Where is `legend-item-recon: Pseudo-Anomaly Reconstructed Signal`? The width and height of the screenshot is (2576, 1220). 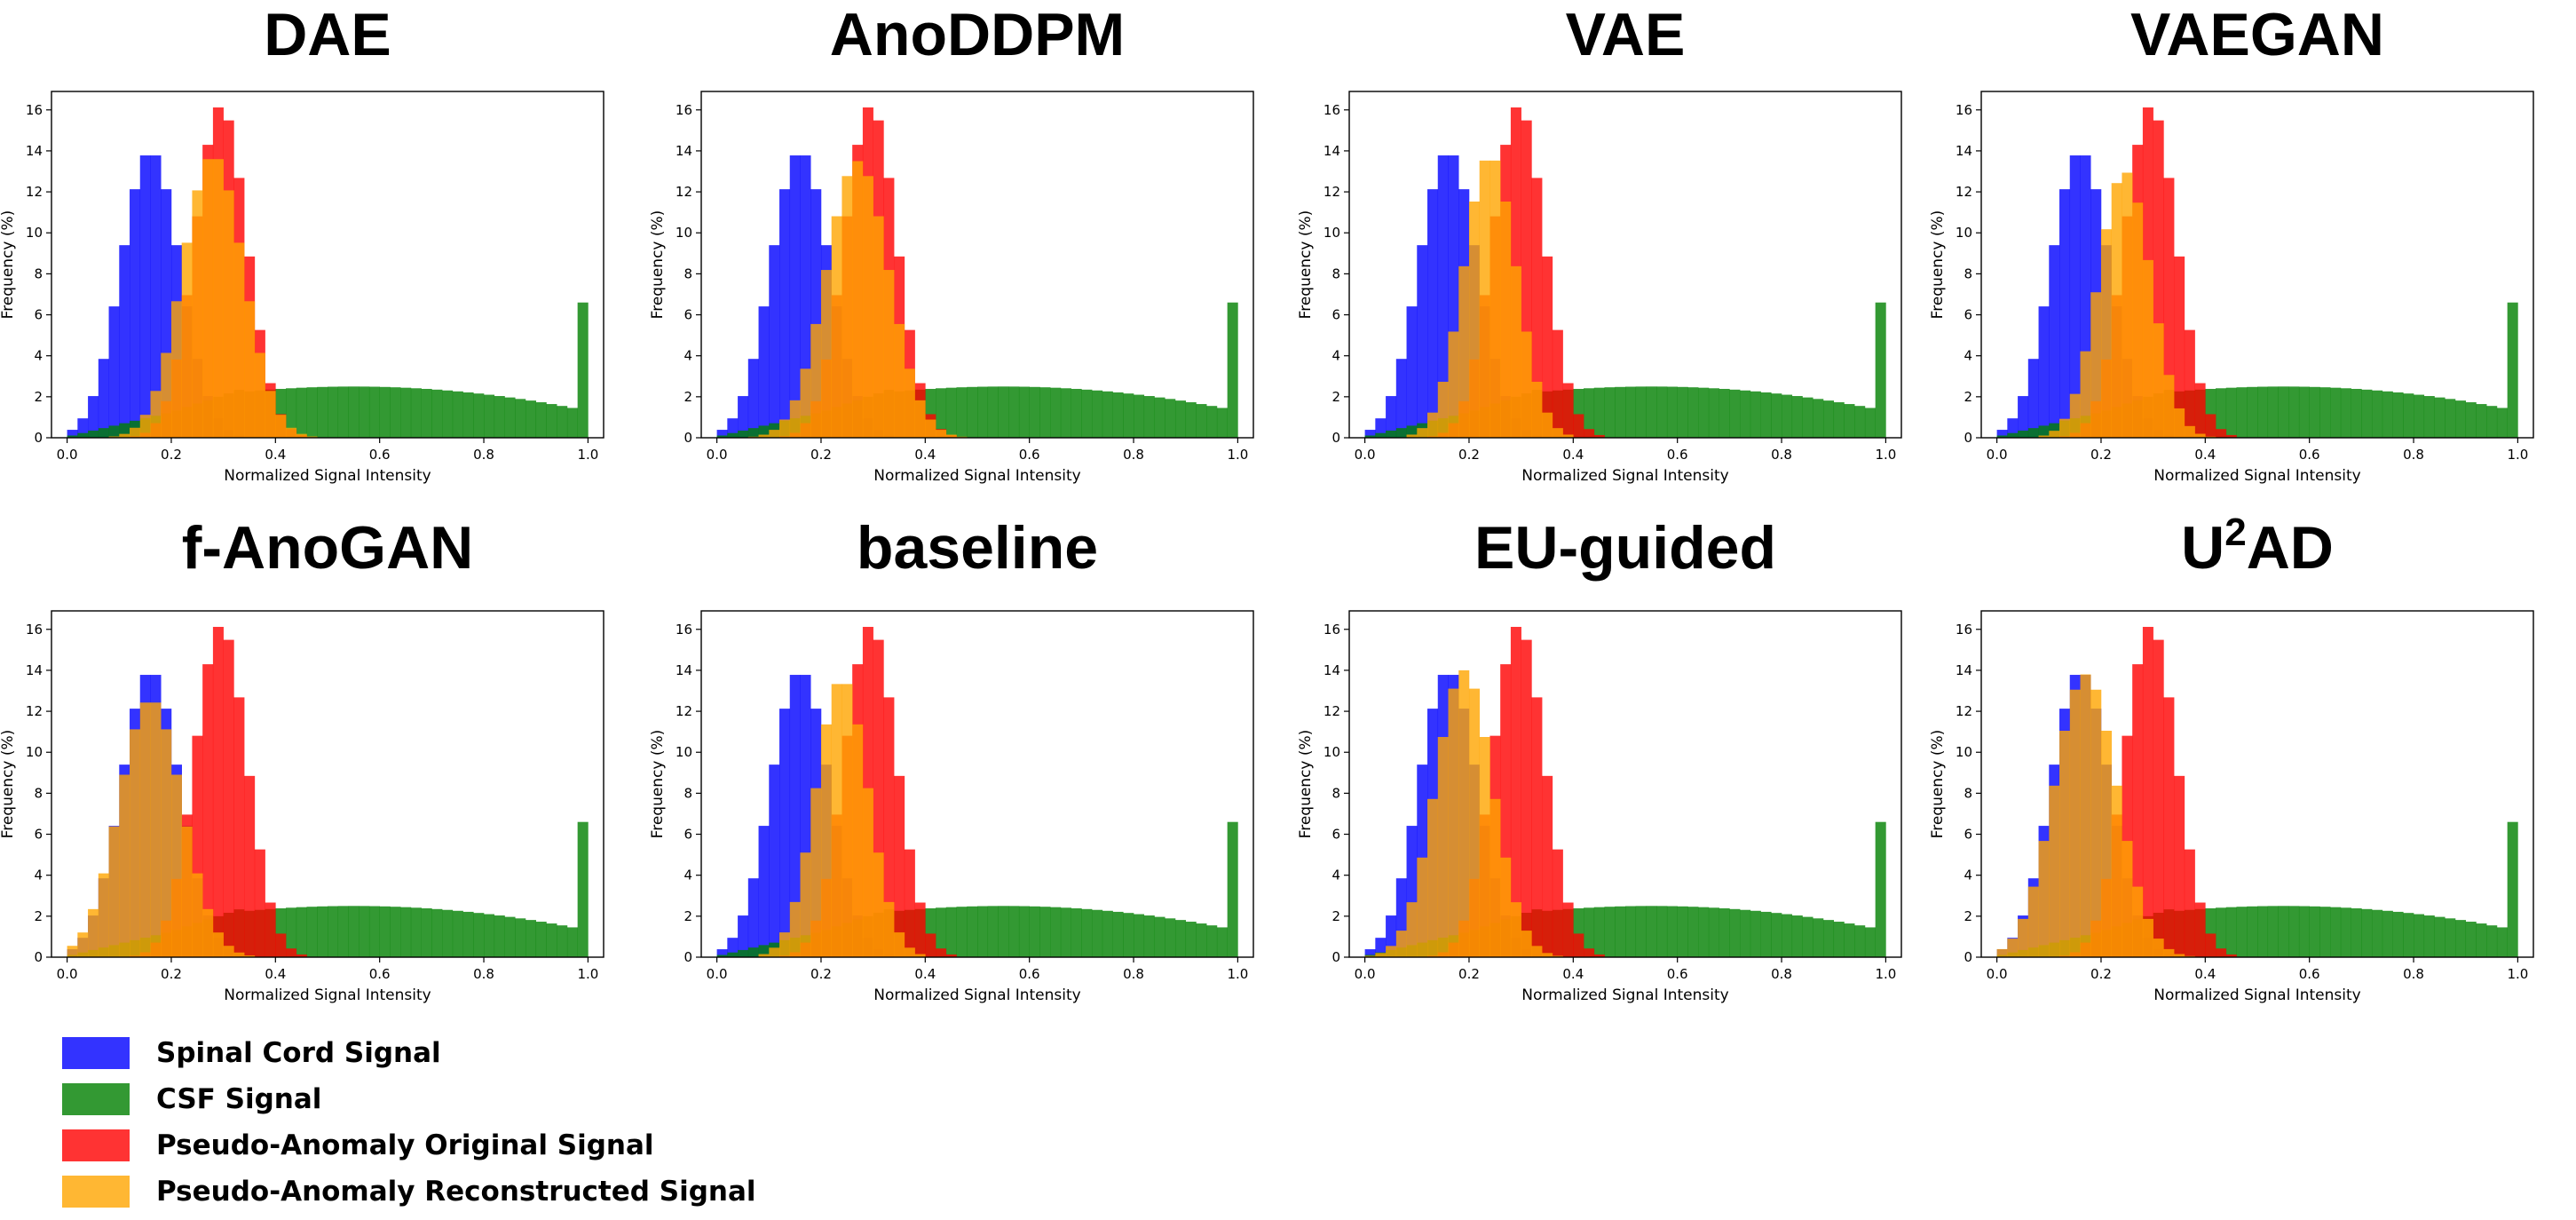
legend-item-recon: Pseudo-Anomaly Reconstructed Signal is located at coordinates (409, 1192).